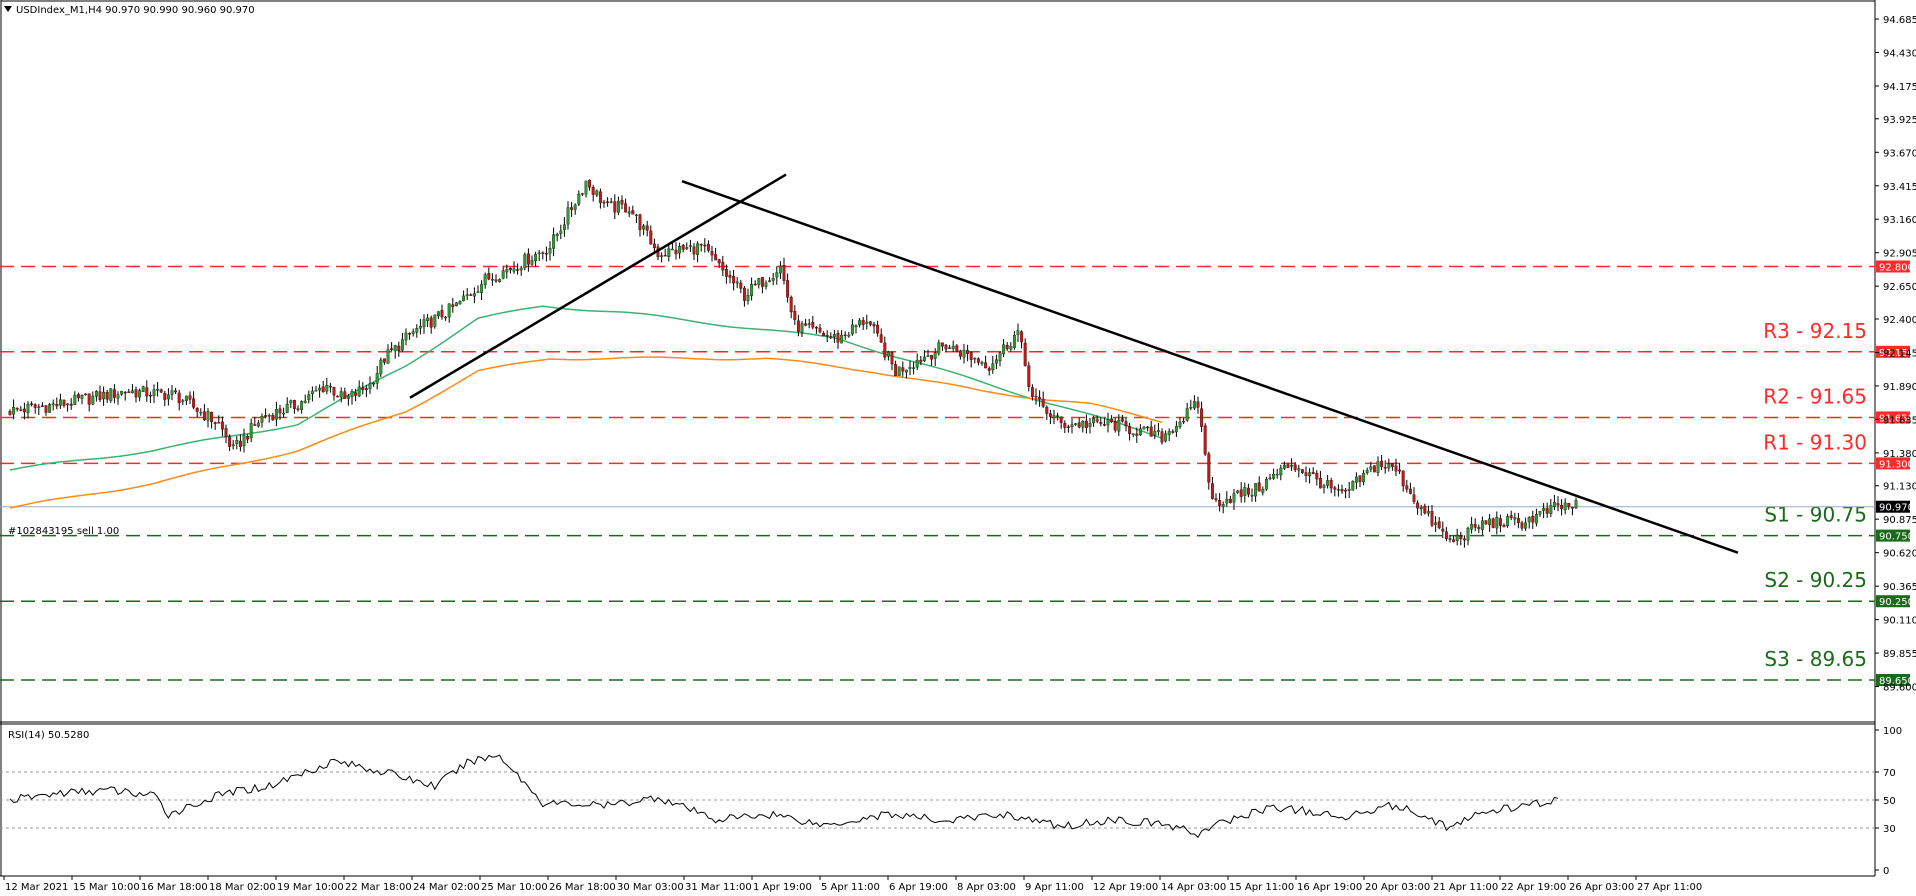 This screenshot has height=896, width=1916. Describe the element at coordinates (1899, 120) in the screenshot. I see `y-tick-label: 93.925` at that location.